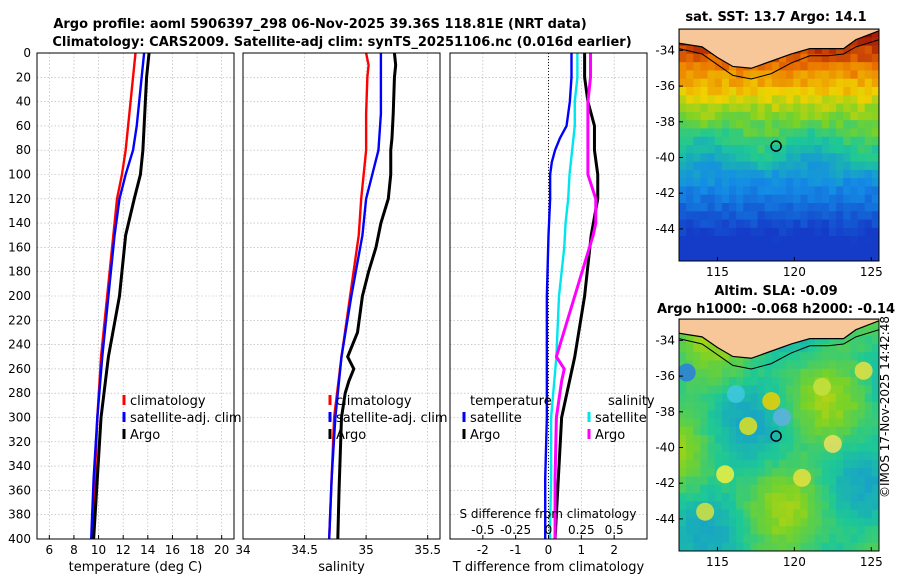  Describe the element at coordinates (19, 539) in the screenshot. I see `y-tick-label: 400` at that location.